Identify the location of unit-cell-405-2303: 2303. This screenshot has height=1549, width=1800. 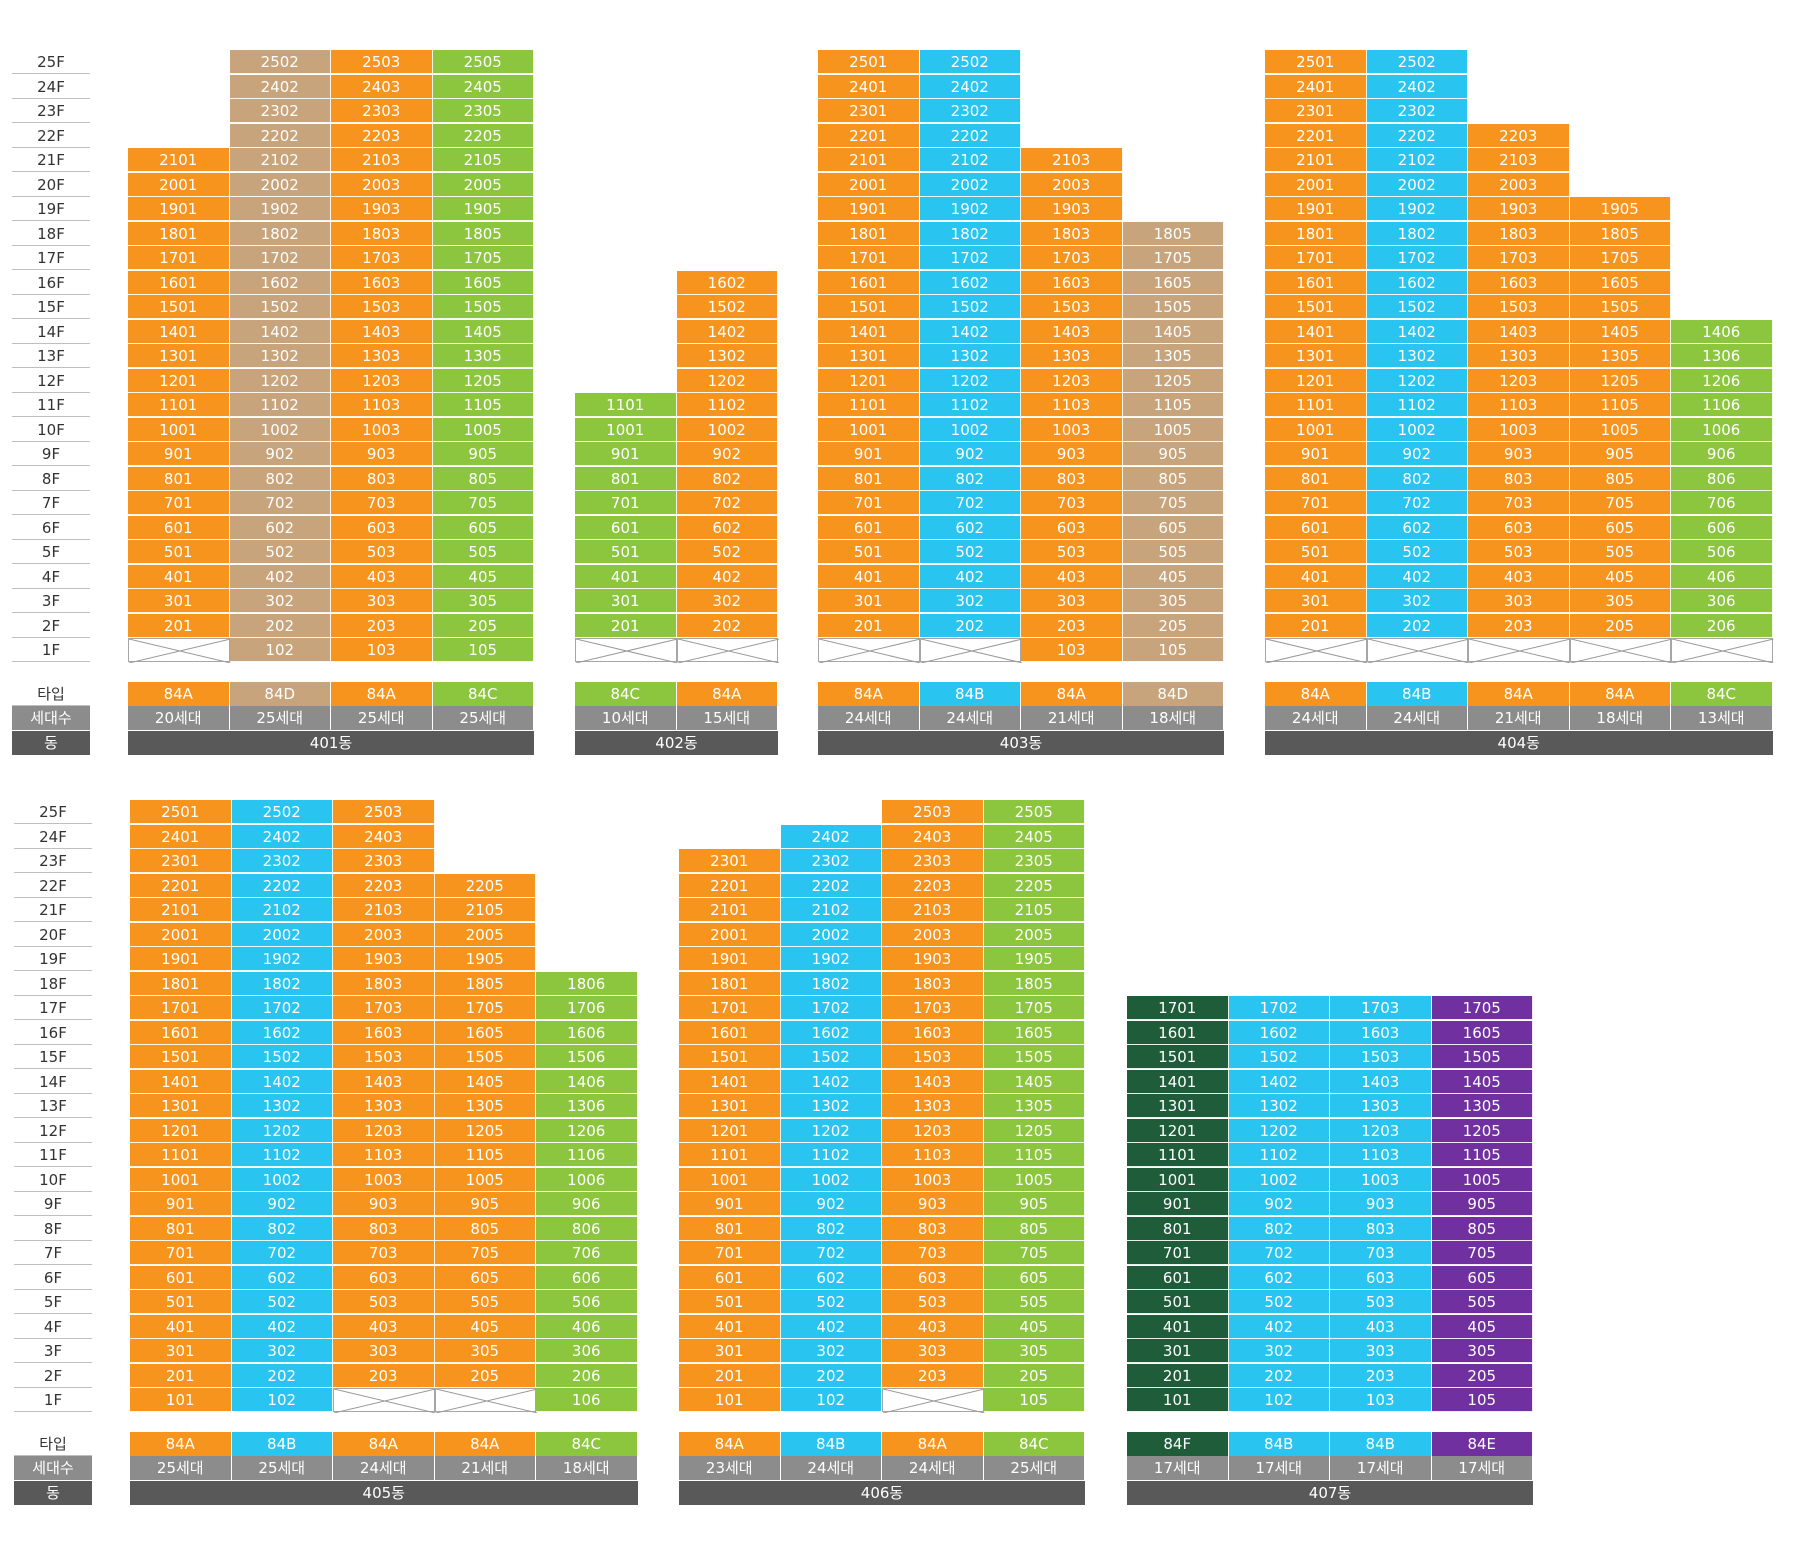
(384, 861).